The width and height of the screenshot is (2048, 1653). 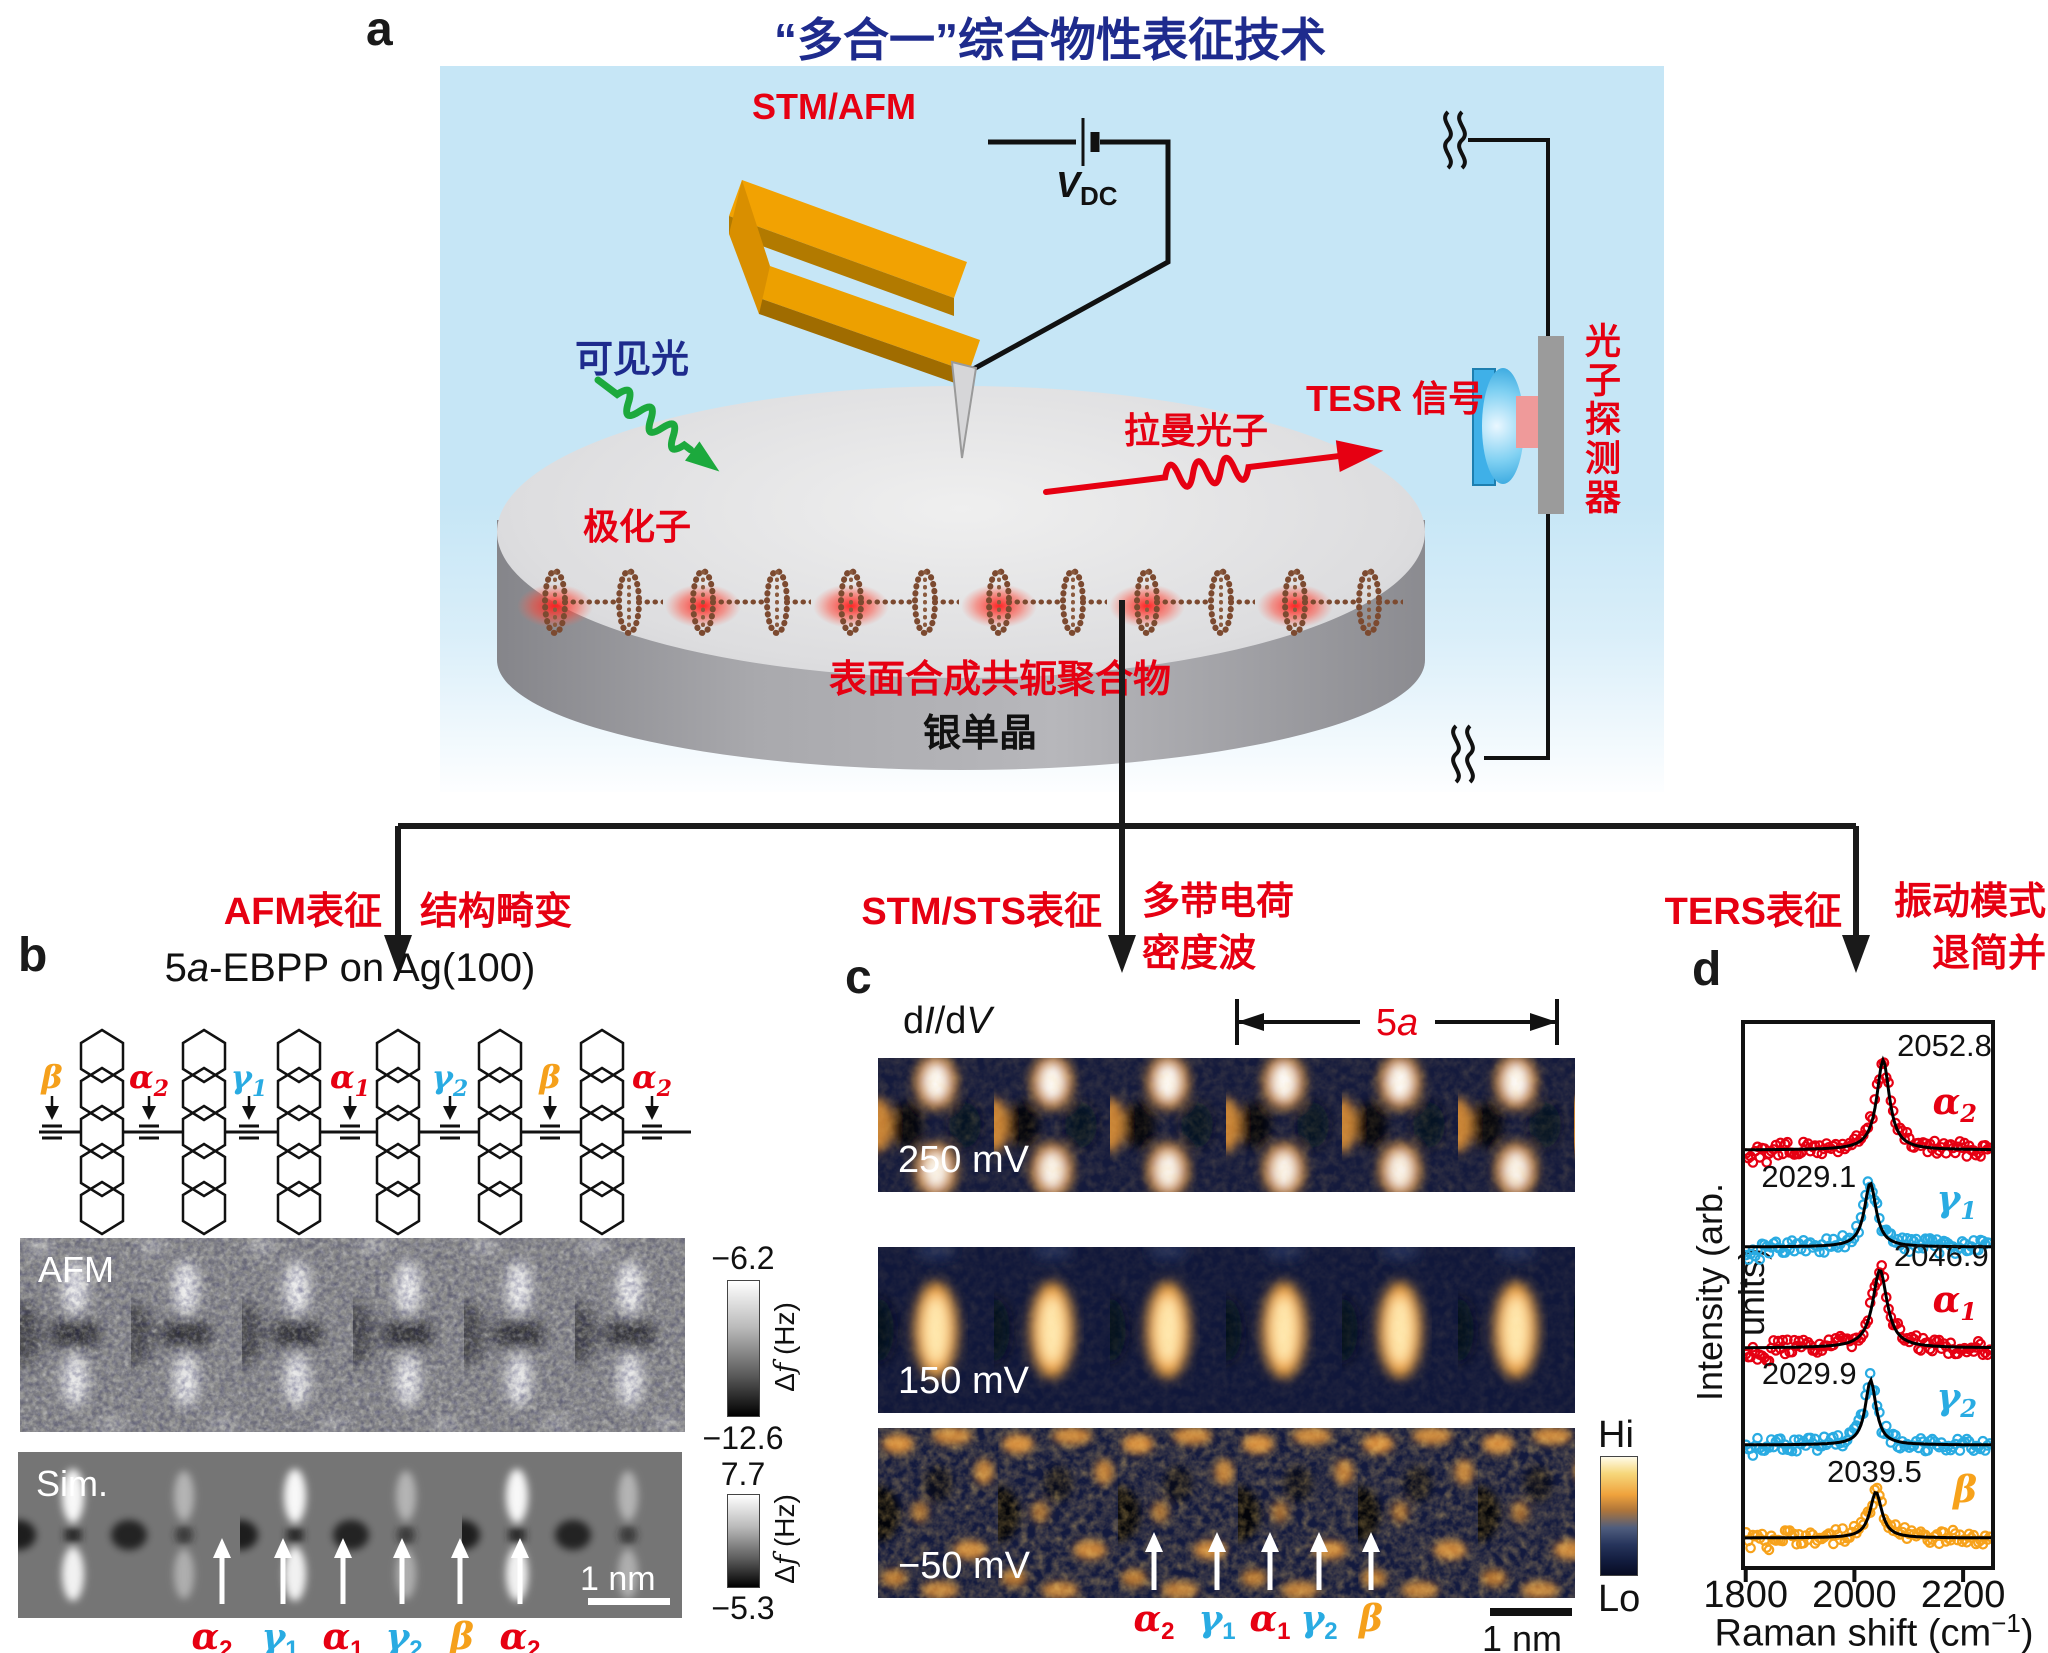 I want to click on d-xlabel-post: ), so click(x=2027, y=1632).